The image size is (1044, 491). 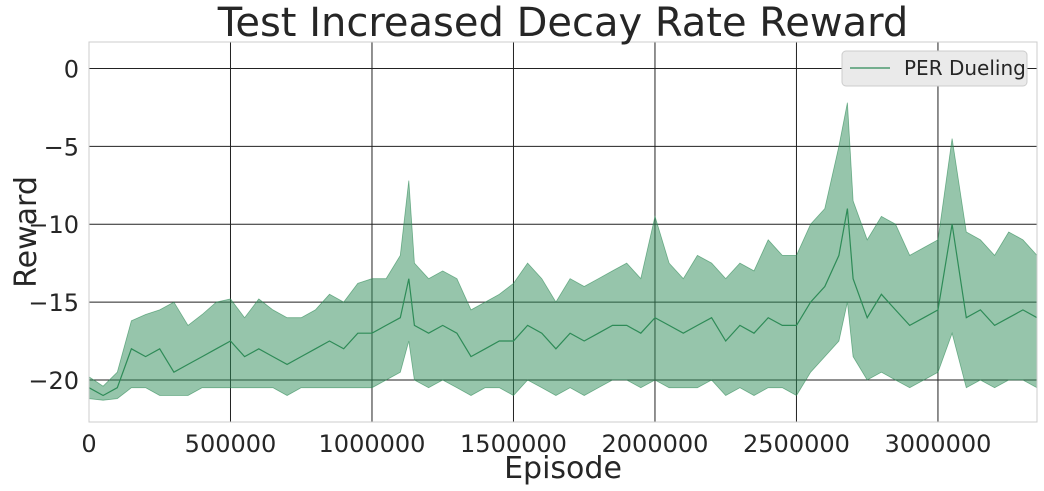 What do you see at coordinates (796, 444) in the screenshot?
I see `x-tick-label: 2500000` at bounding box center [796, 444].